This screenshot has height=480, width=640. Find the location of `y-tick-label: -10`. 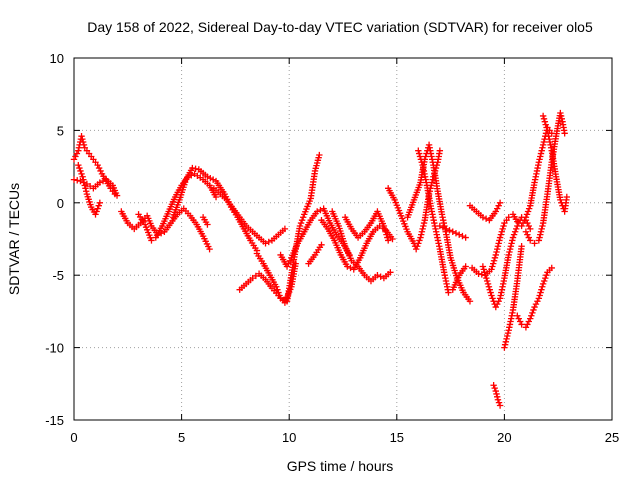

y-tick-label: -10 is located at coordinates (54, 348).